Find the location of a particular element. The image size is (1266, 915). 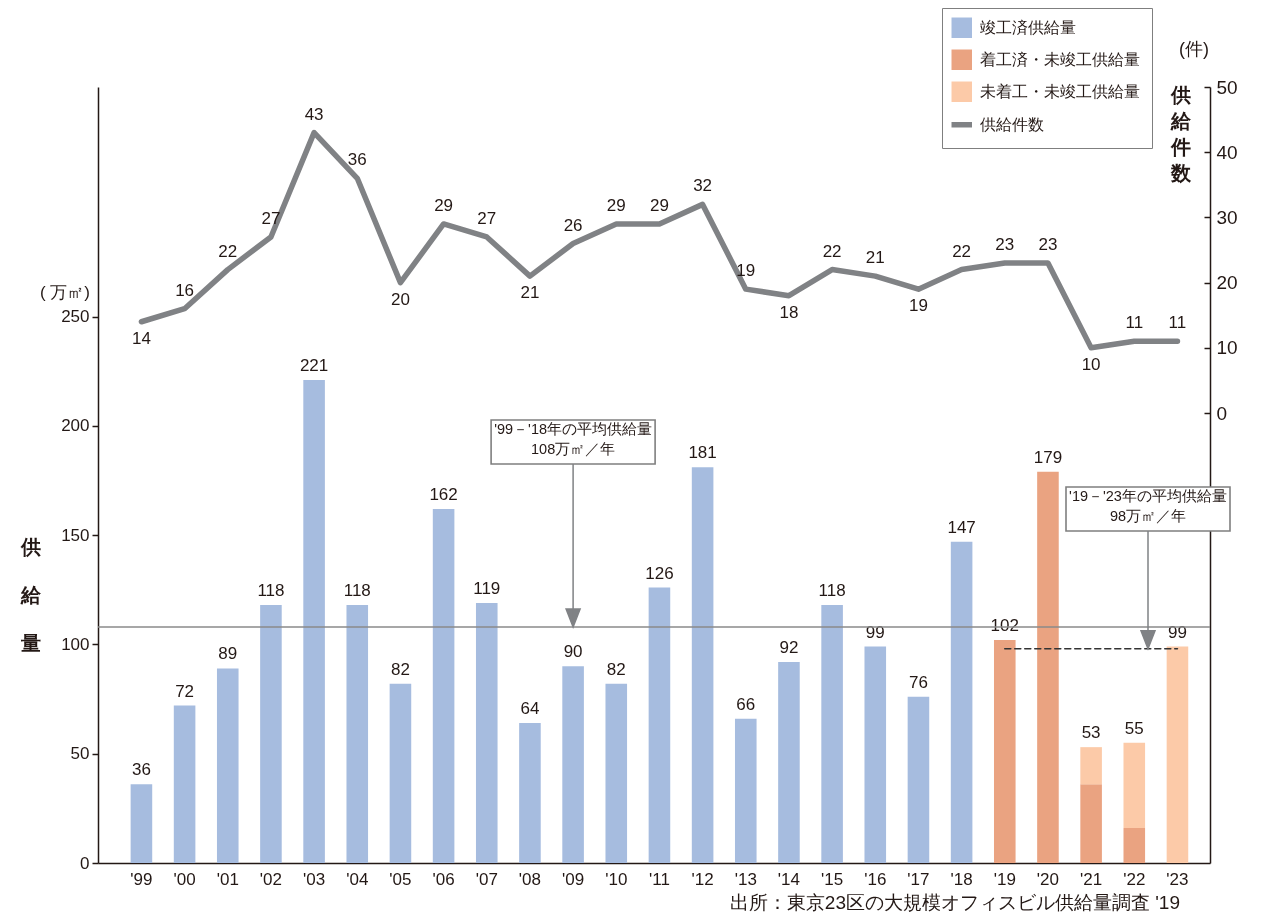

x-tick-label: '03 is located at coordinates (314, 879).